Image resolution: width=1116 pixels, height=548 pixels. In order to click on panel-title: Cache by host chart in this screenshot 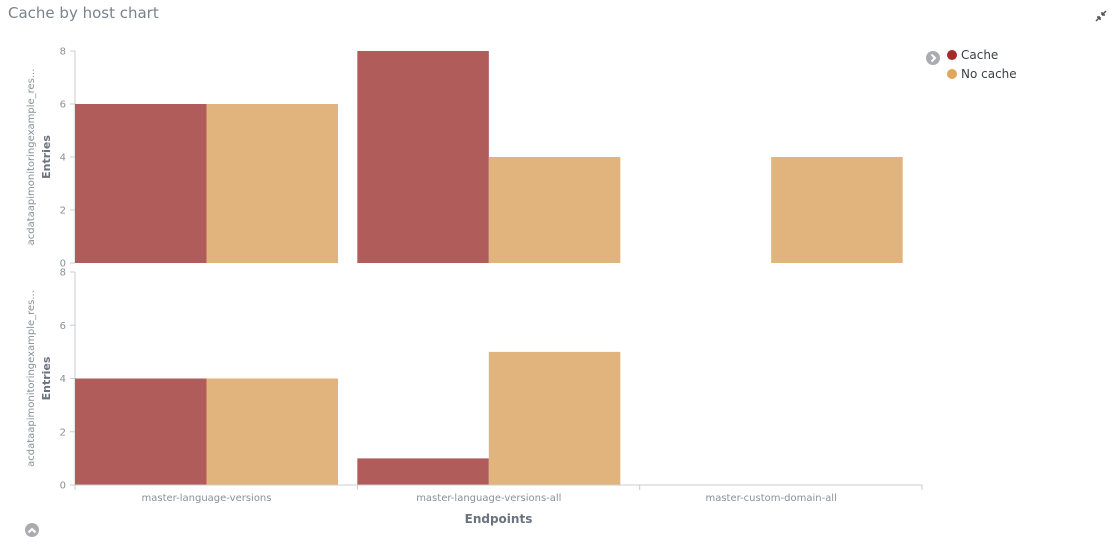, I will do `click(83, 13)`.